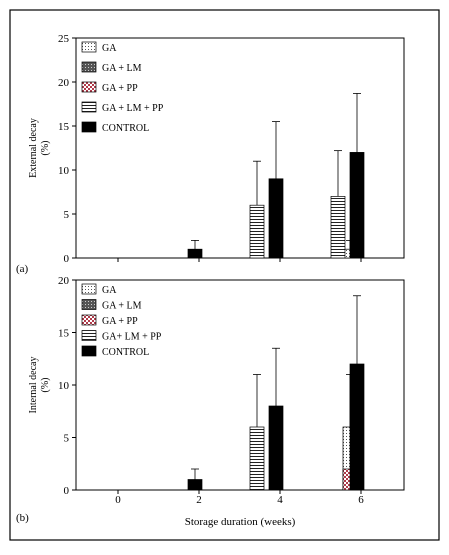 The image size is (449, 555). What do you see at coordinates (64, 39) in the screenshot?
I see `y-tick-label: 25` at bounding box center [64, 39].